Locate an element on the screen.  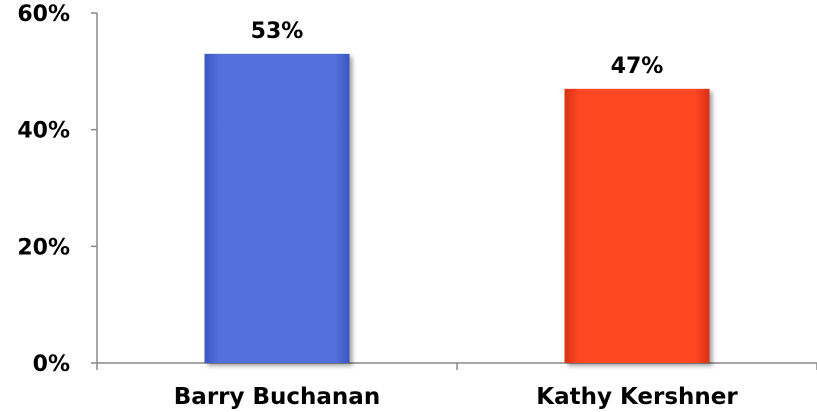
category-label: Barry Buchanan is located at coordinates (277, 397).